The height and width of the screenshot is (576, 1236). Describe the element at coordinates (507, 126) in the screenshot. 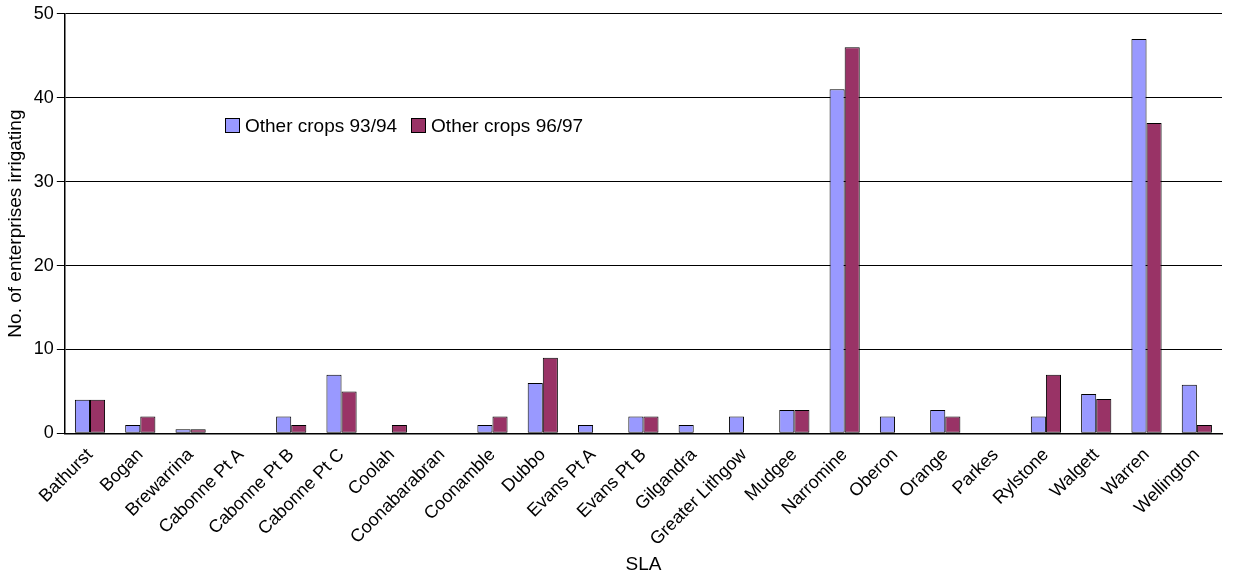

I see `legend-label: Other crops 96/97` at that location.